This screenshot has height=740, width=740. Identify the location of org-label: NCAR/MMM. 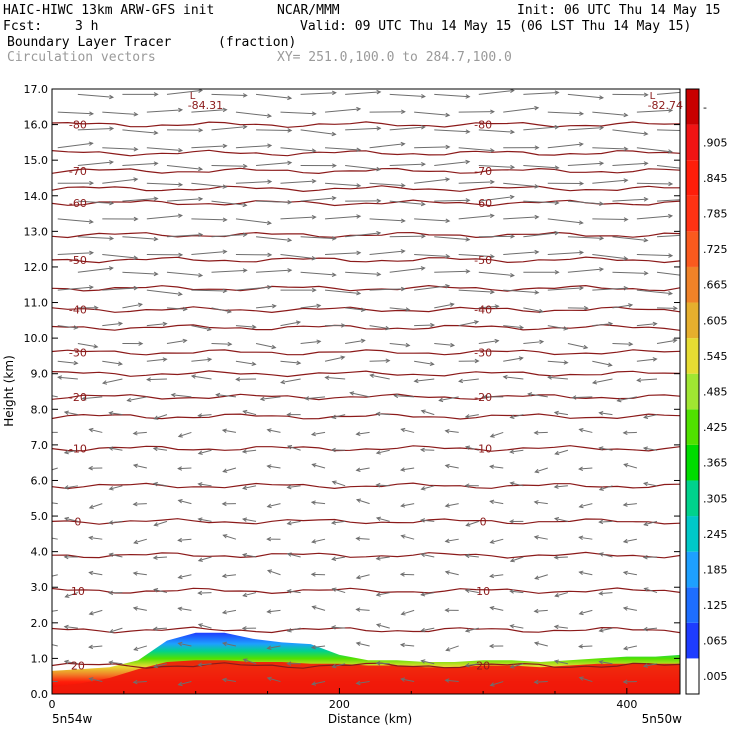
(308, 10).